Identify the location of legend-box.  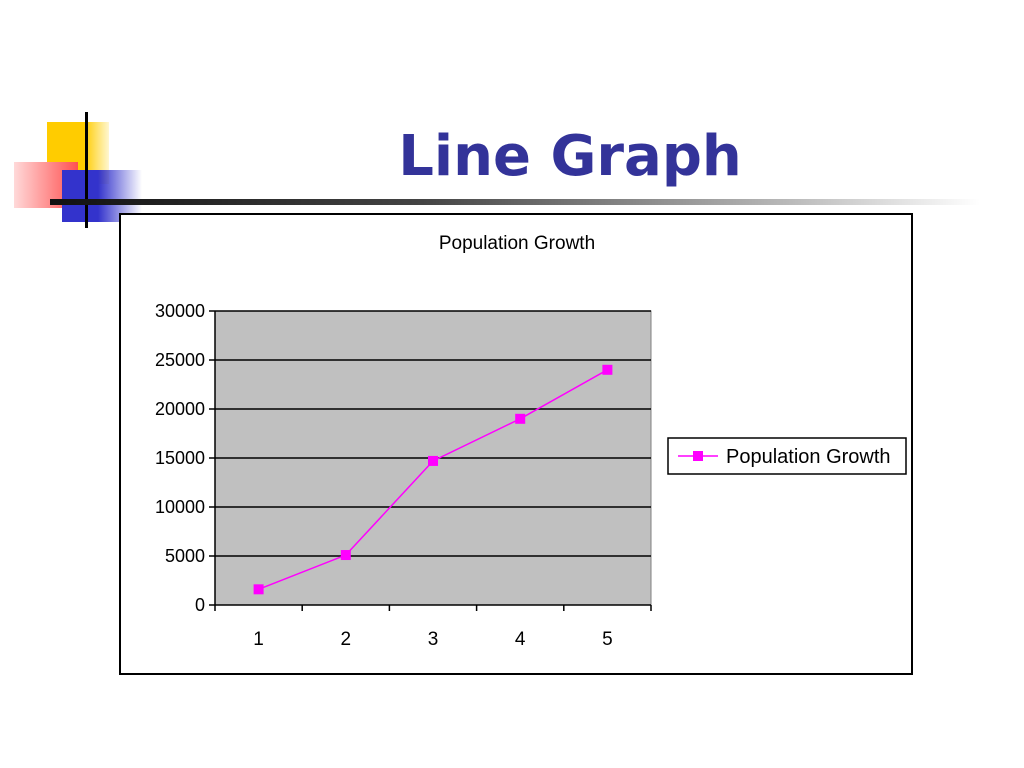
(787, 456).